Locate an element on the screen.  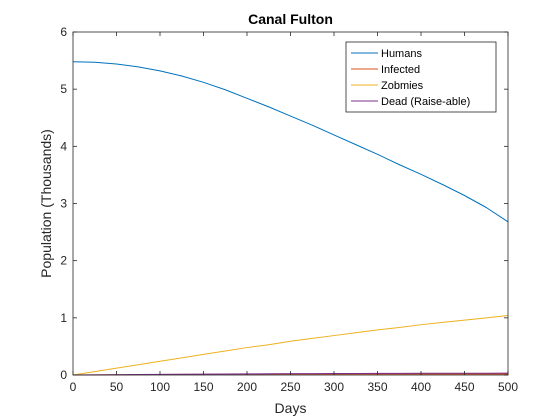
y-axis-label: Population (Thousands) is located at coordinates (46, 203).